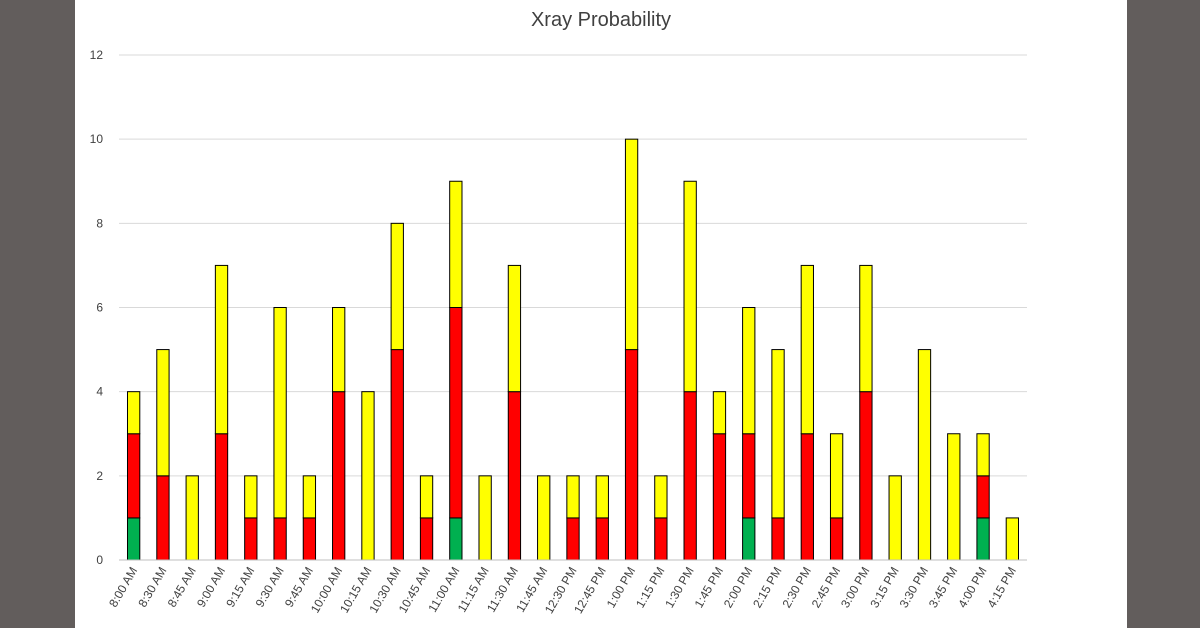 This screenshot has width=1200, height=628. I want to click on x-tick-label: 4:15 PM, so click(1001, 588).